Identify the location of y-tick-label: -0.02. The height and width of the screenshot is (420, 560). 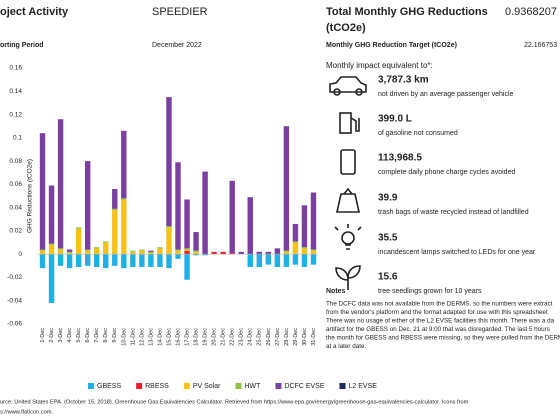
(14, 277).